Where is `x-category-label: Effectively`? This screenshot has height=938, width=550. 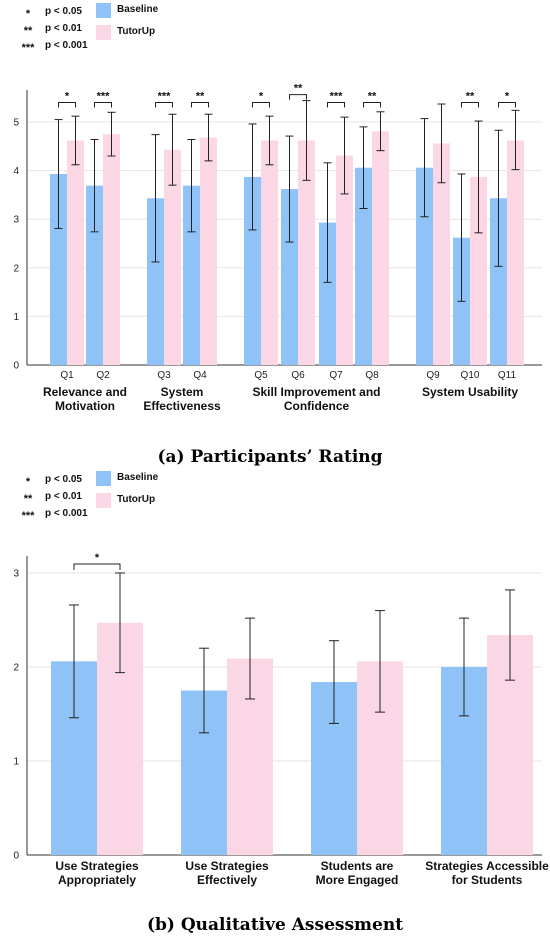
x-category-label: Effectively is located at coordinates (227, 880).